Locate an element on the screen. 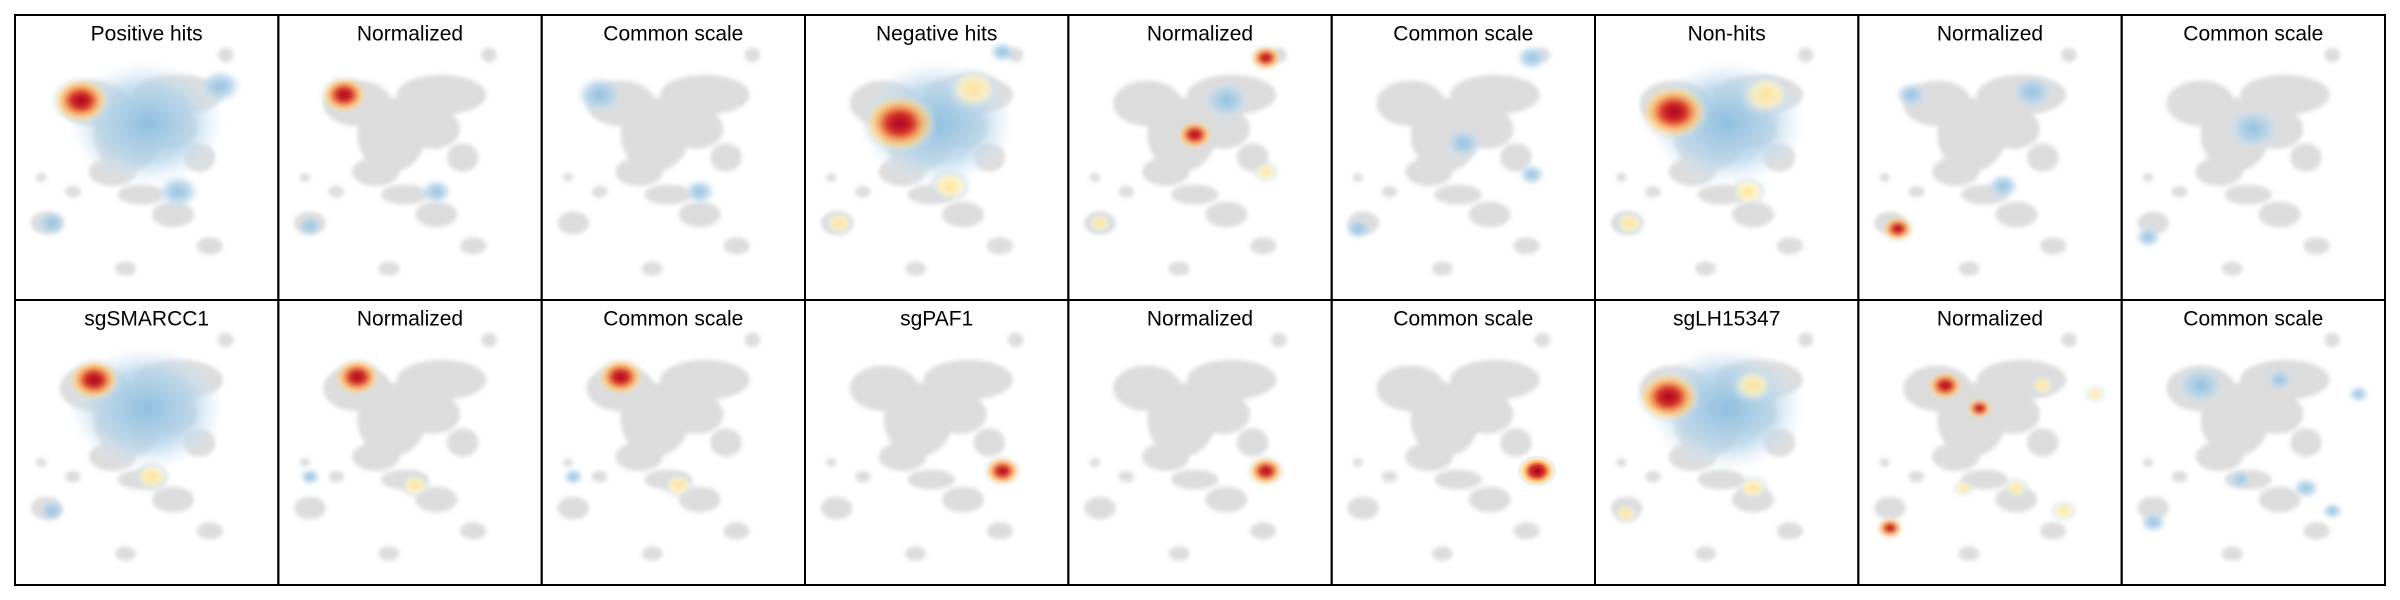  panel-title: Negative hits is located at coordinates (936, 34).